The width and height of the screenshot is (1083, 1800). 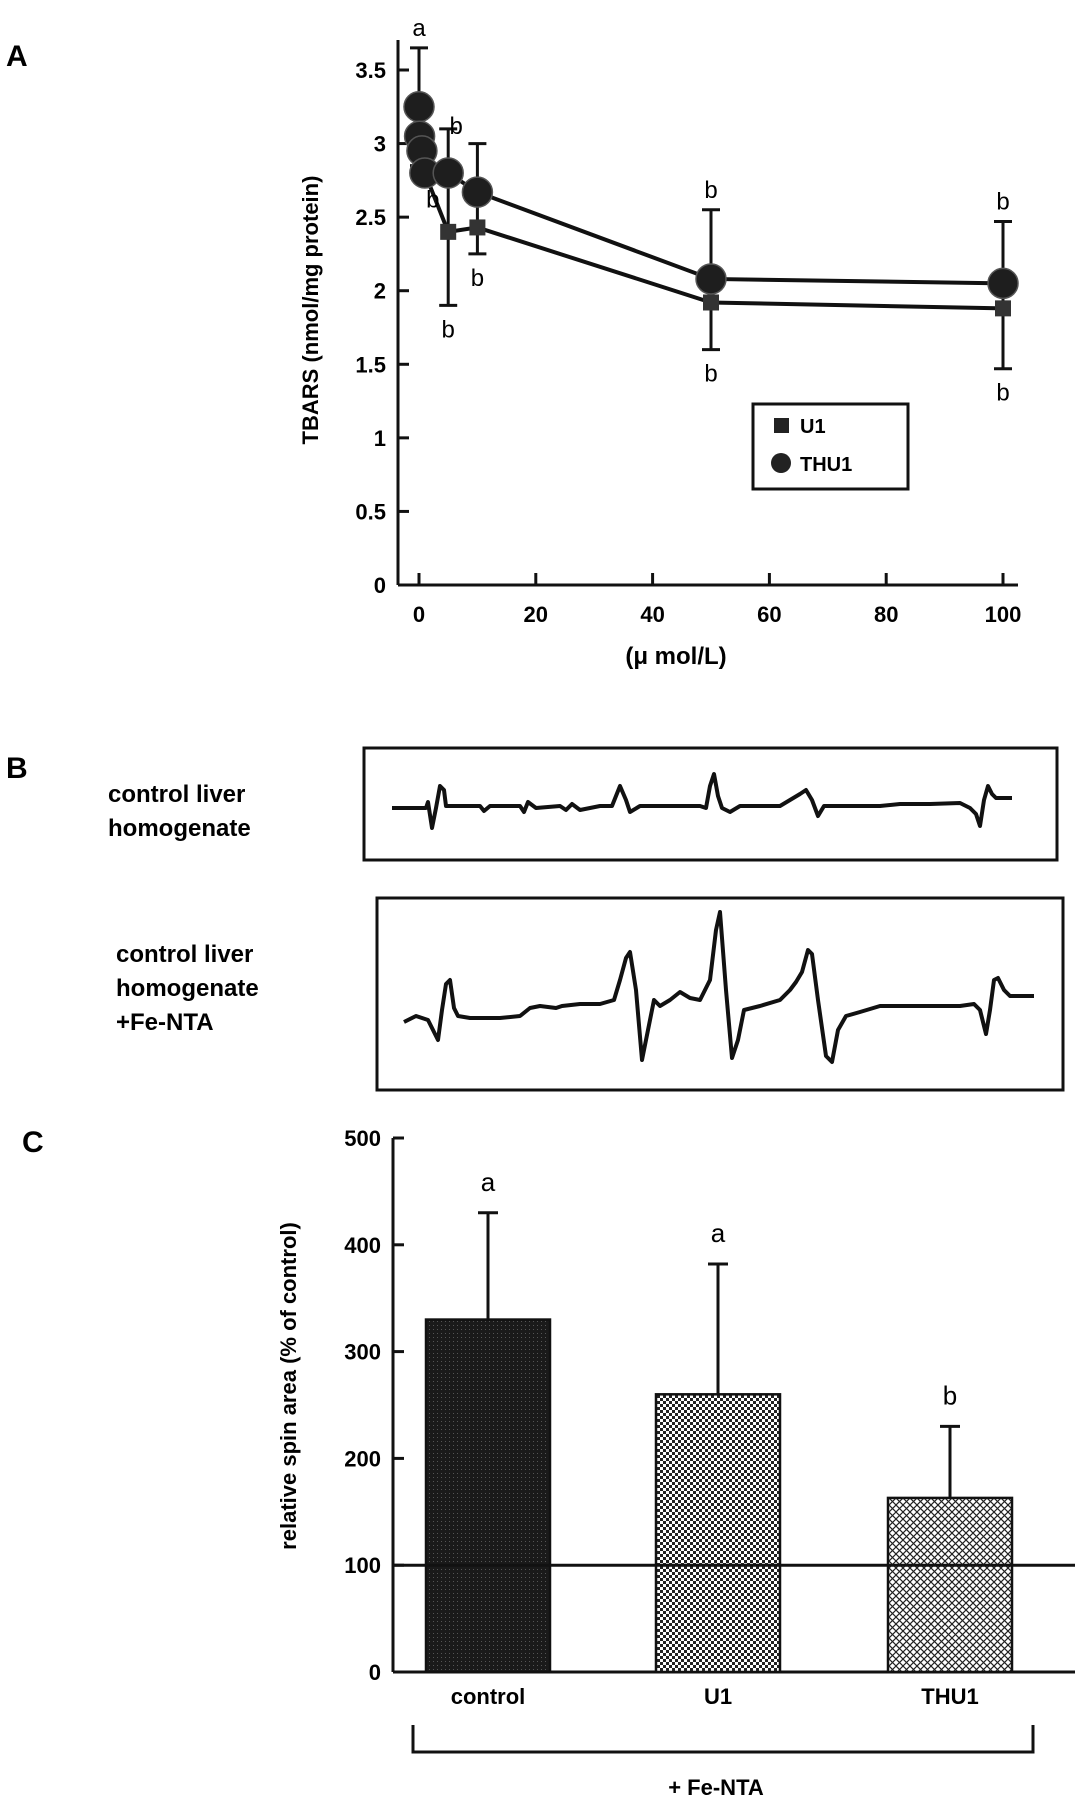 I want to click on trace1-frame, so click(x=710, y=804).